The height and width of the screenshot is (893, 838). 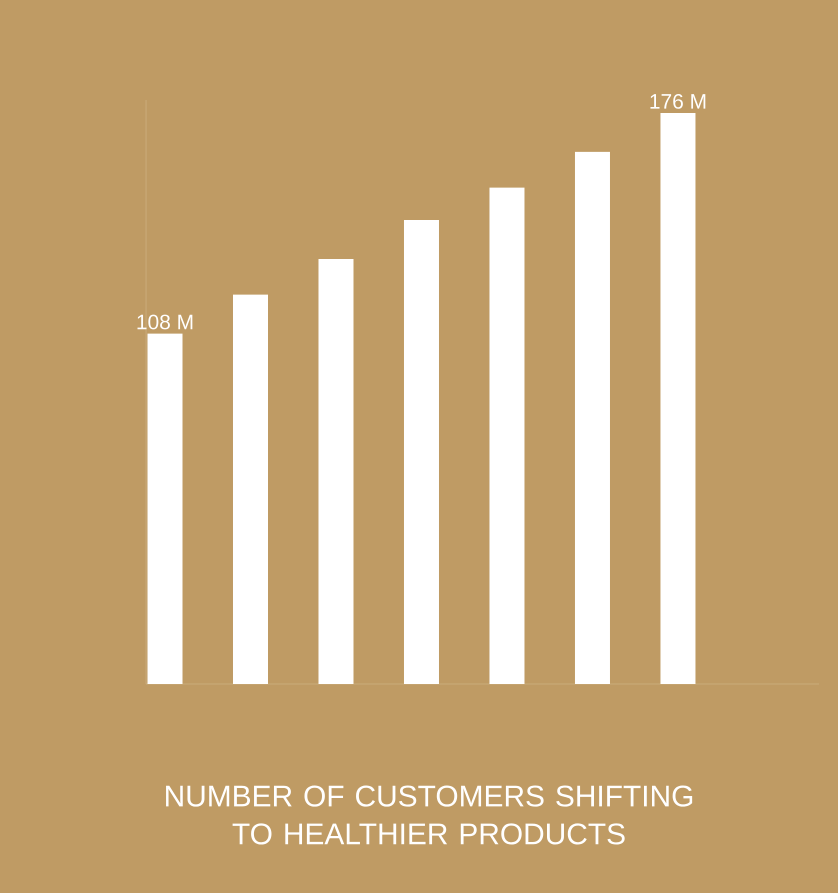 I want to click on data-label: 108 M, so click(x=165, y=322).